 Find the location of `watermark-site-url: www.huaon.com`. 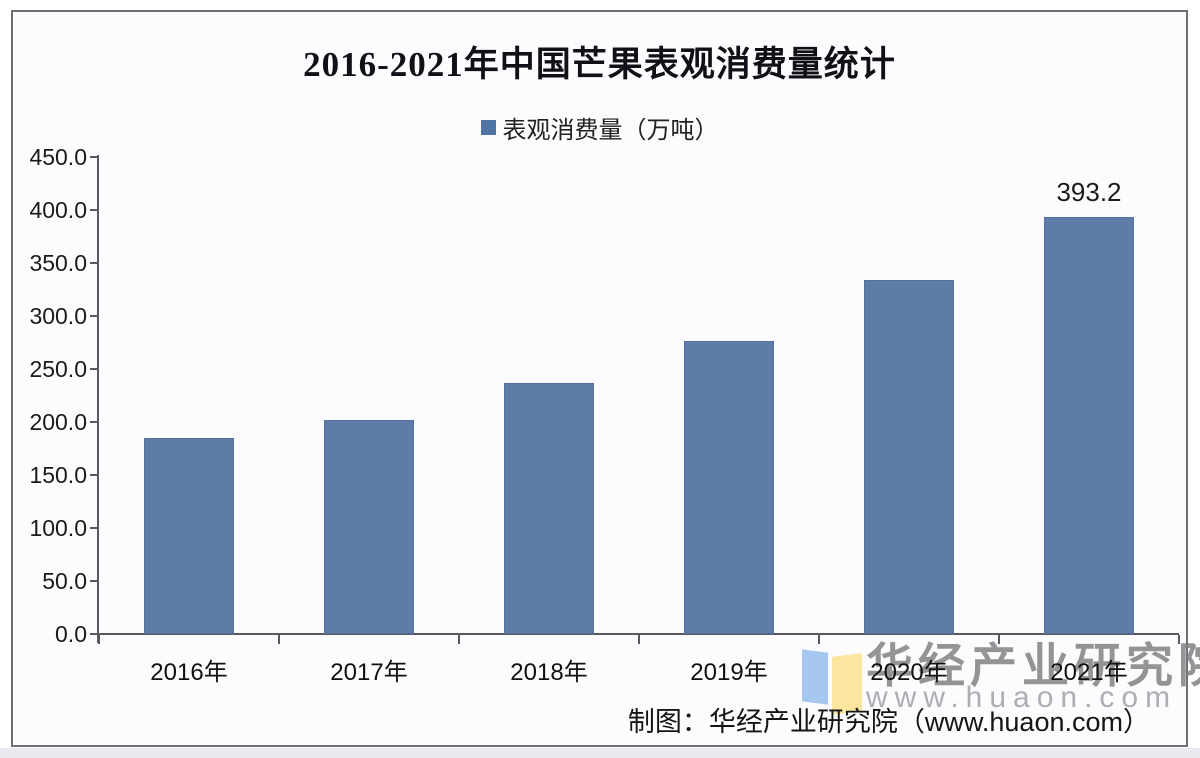

watermark-site-url: www.huaon.com is located at coordinates (1022, 697).